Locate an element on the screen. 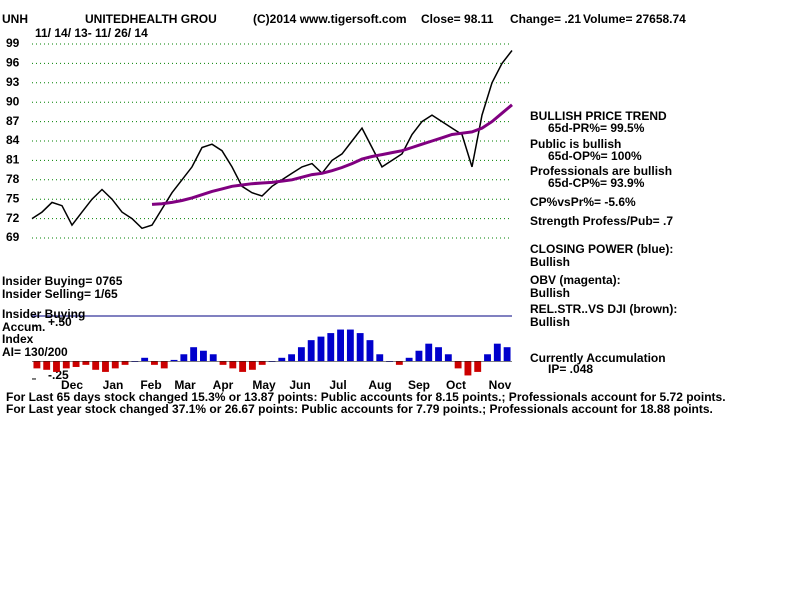 The image size is (800, 605). volume: Volume= 27658.74 is located at coordinates (634, 19).